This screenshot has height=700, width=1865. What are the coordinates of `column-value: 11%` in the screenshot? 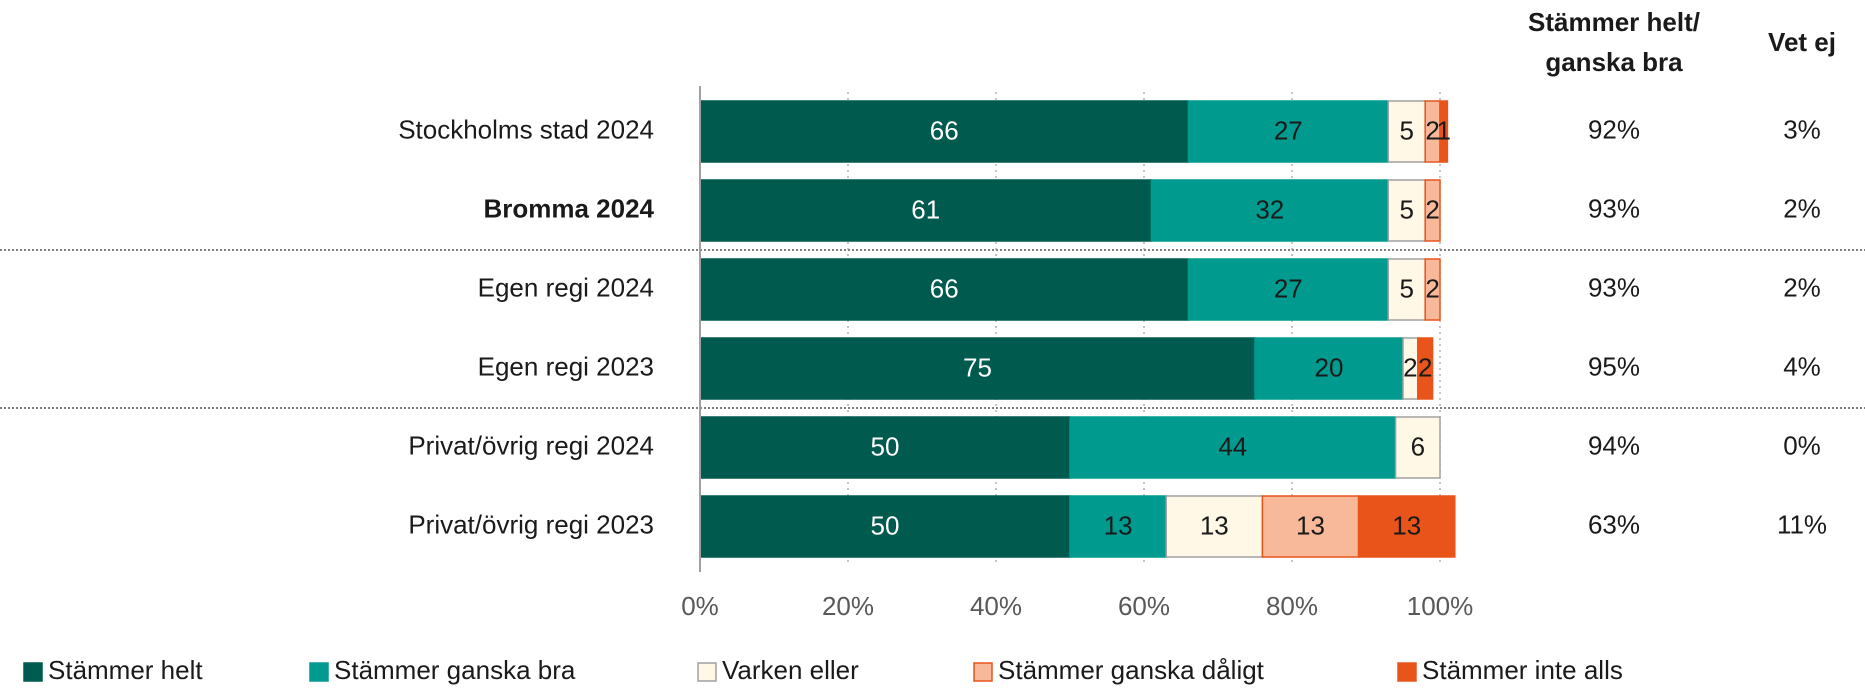 It's located at (1802, 524).